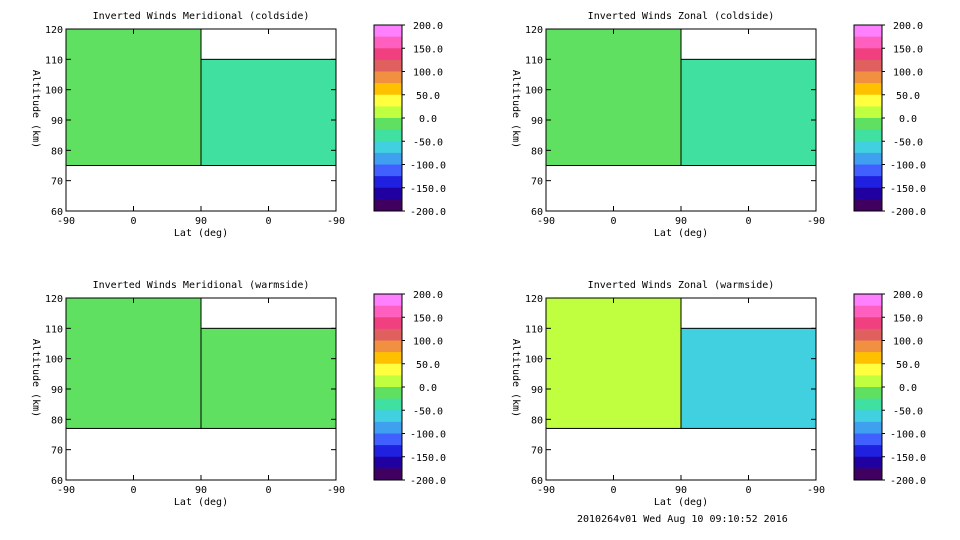 This screenshot has height=540, width=960. I want to click on colorbar-tick-label: -200.0, so click(908, 481).